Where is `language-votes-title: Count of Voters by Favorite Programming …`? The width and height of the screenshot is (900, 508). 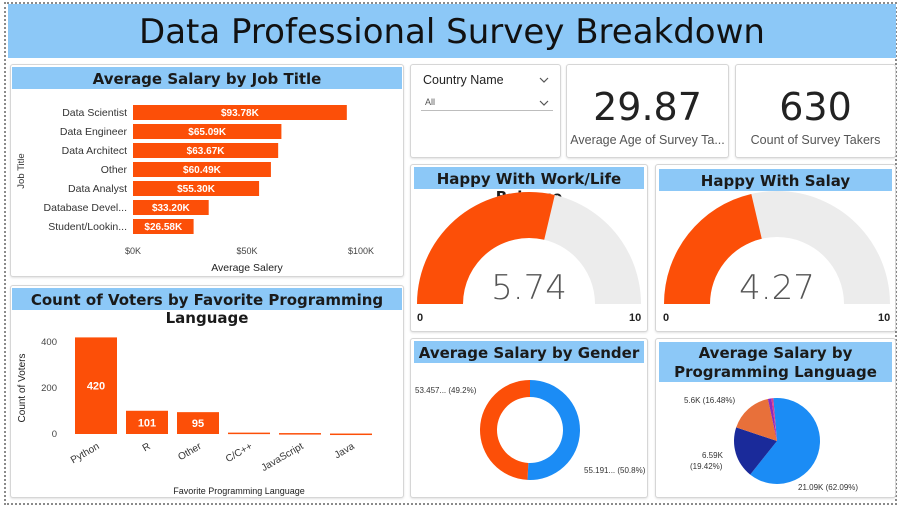 language-votes-title: Count of Voters by Favorite Programming … is located at coordinates (207, 307).